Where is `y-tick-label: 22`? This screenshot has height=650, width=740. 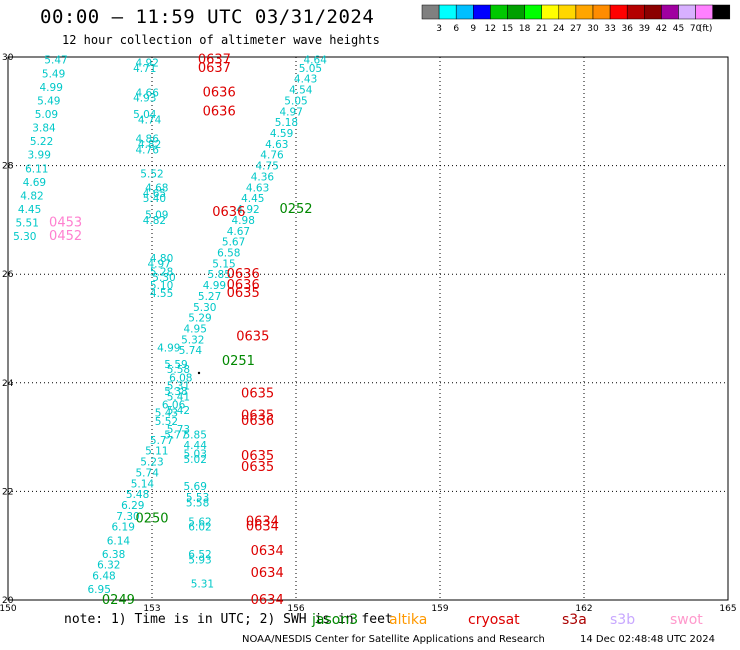
y-tick-label: 22 is located at coordinates (7, 492).